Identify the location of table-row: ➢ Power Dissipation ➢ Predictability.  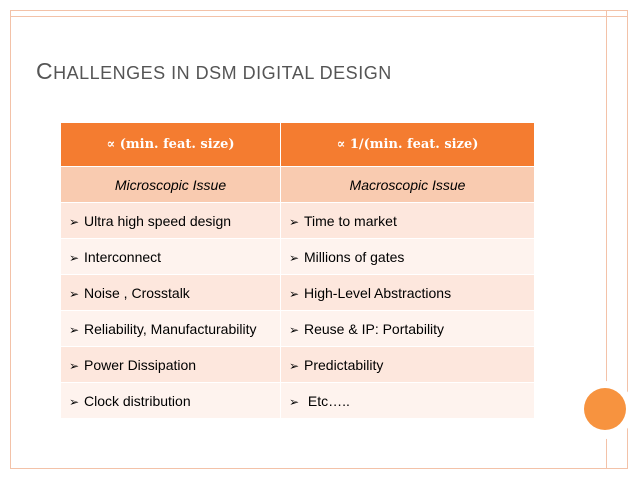
(297, 364).